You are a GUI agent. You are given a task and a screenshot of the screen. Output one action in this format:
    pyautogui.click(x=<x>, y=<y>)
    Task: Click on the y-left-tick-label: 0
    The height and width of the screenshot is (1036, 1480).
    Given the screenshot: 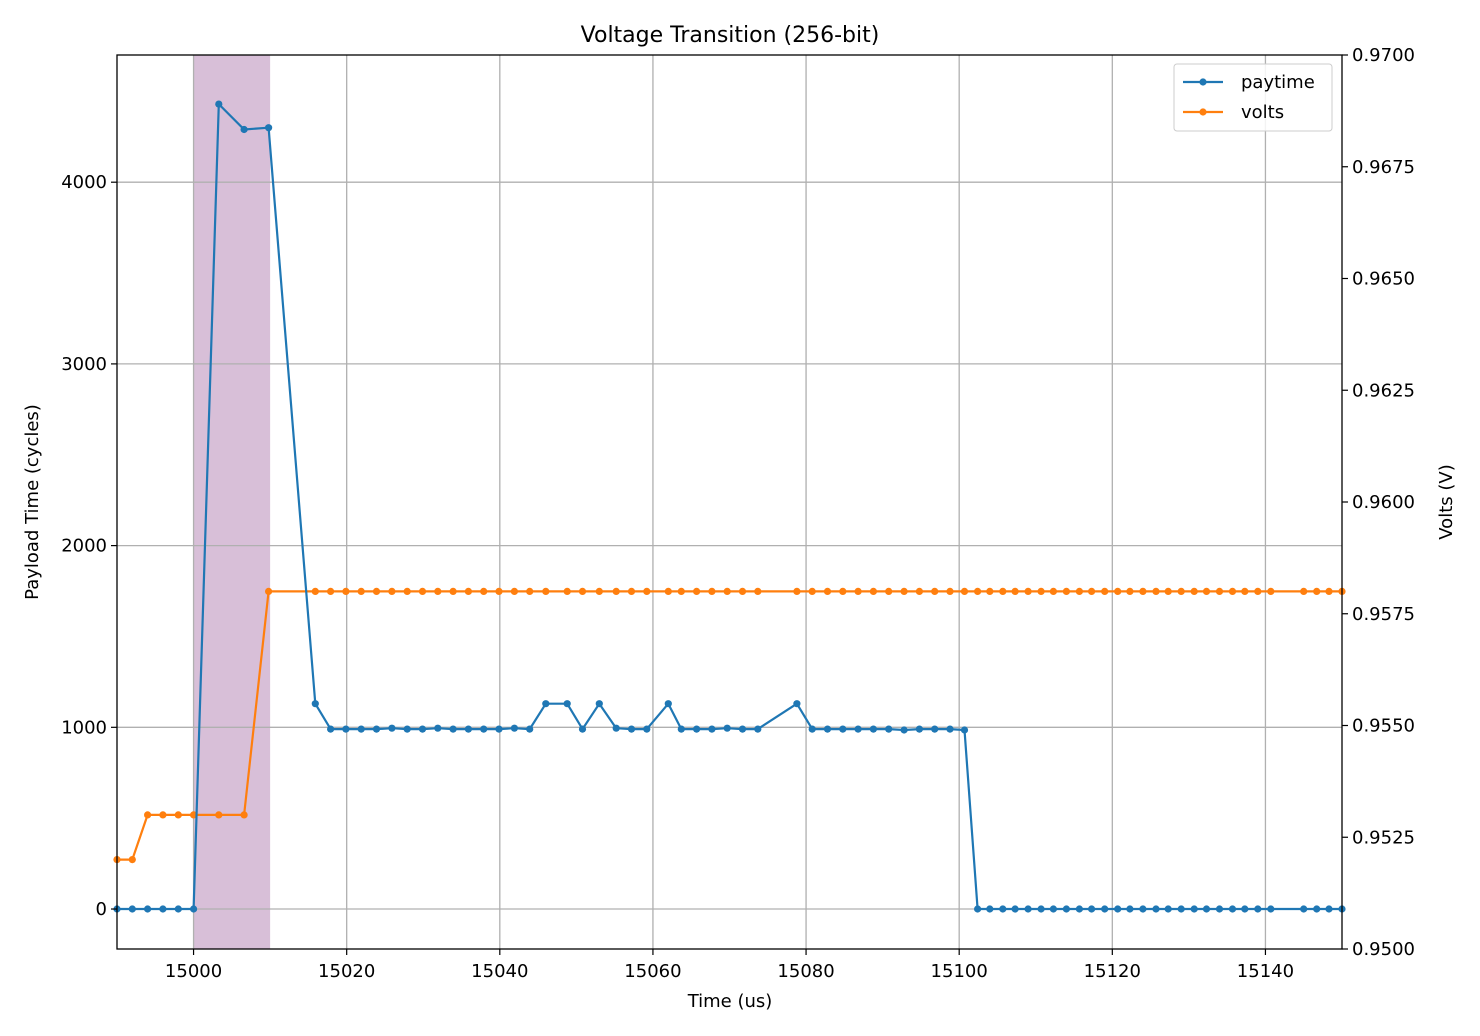 What is the action you would take?
    pyautogui.click(x=101, y=909)
    